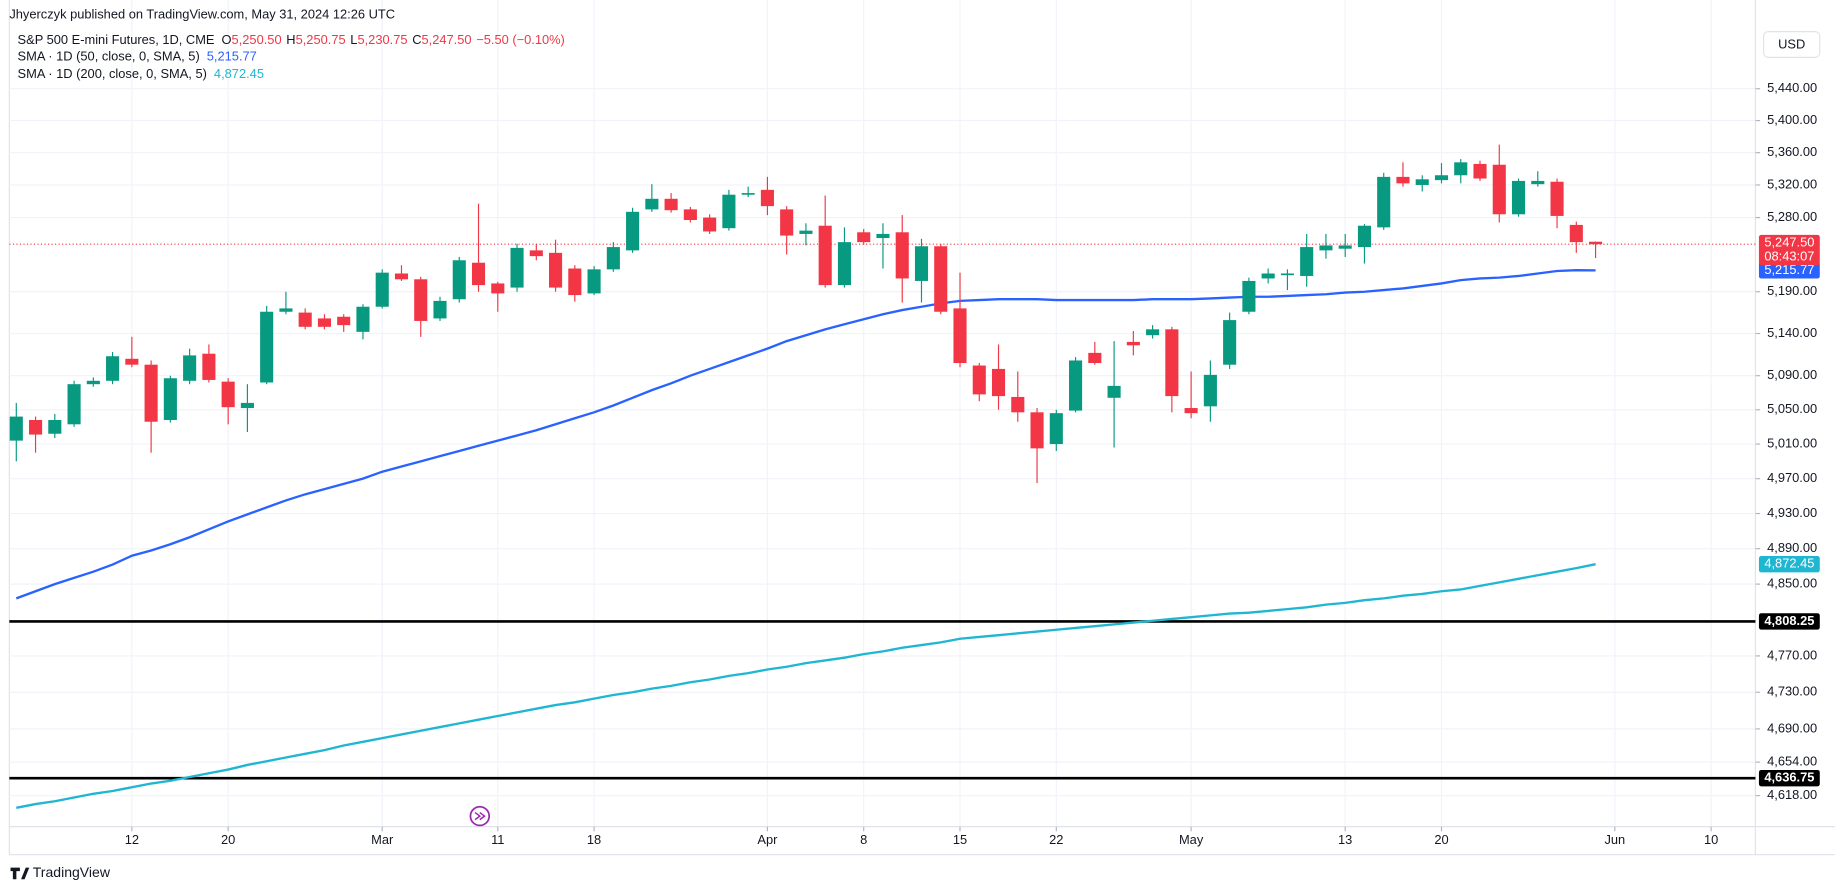 Image resolution: width=1835 pixels, height=891 pixels. Describe the element at coordinates (132, 839) in the screenshot. I see `x-tick-label: 12` at that location.